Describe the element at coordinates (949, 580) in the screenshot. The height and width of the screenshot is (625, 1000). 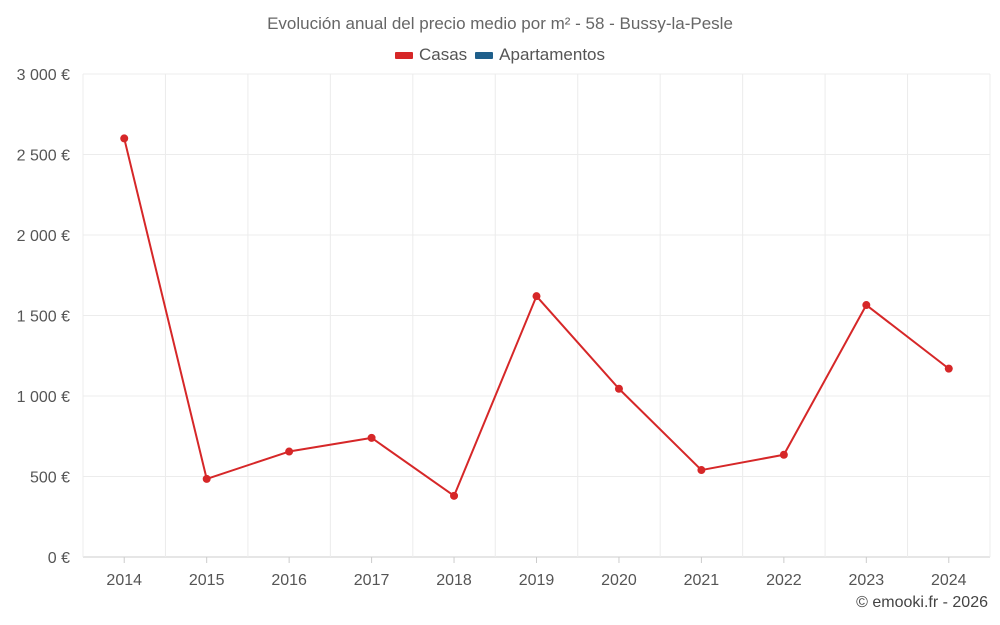
I see `x-tick-label: 2024` at that location.